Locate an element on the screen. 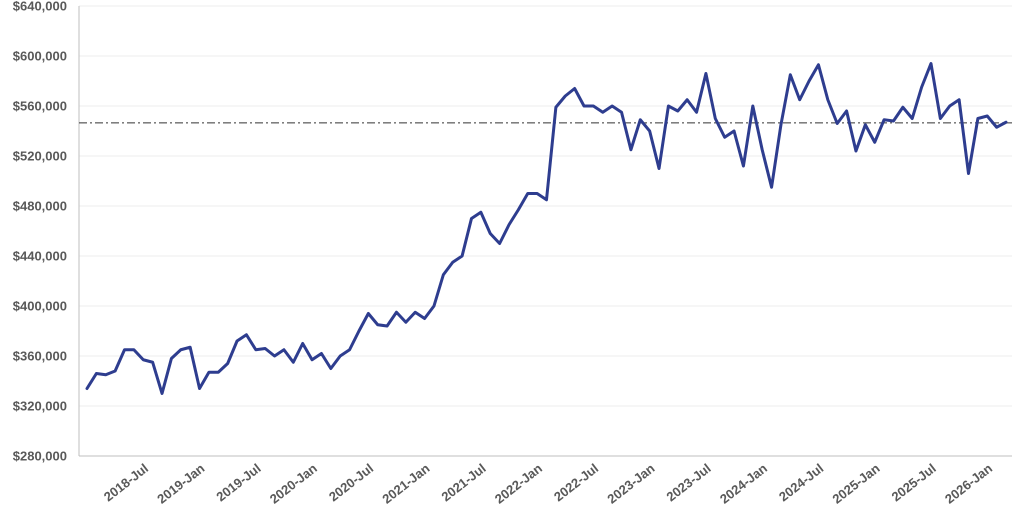  x-tick-label: 2018-Jul is located at coordinates (126, 483).